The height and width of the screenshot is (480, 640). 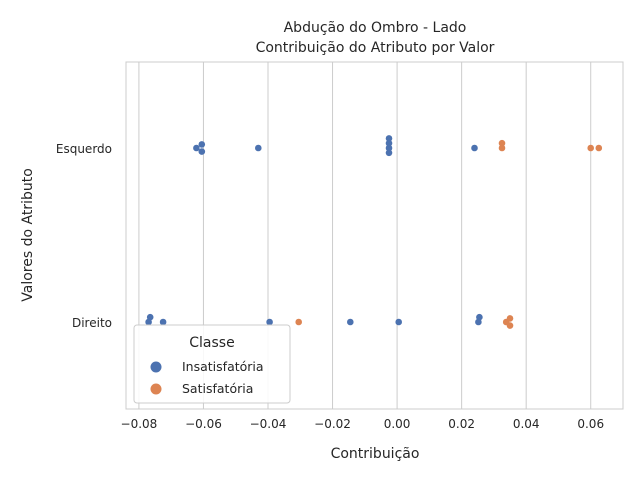 I want to click on y-axis-label: Valores do Atributo, so click(x=28, y=235).